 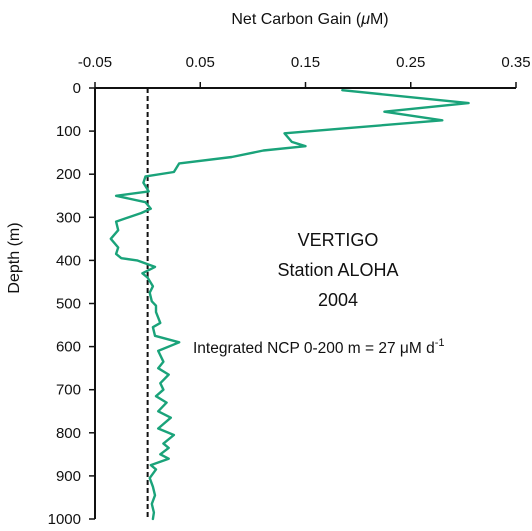 I want to click on y-tick-label: 500, so click(x=68, y=304).